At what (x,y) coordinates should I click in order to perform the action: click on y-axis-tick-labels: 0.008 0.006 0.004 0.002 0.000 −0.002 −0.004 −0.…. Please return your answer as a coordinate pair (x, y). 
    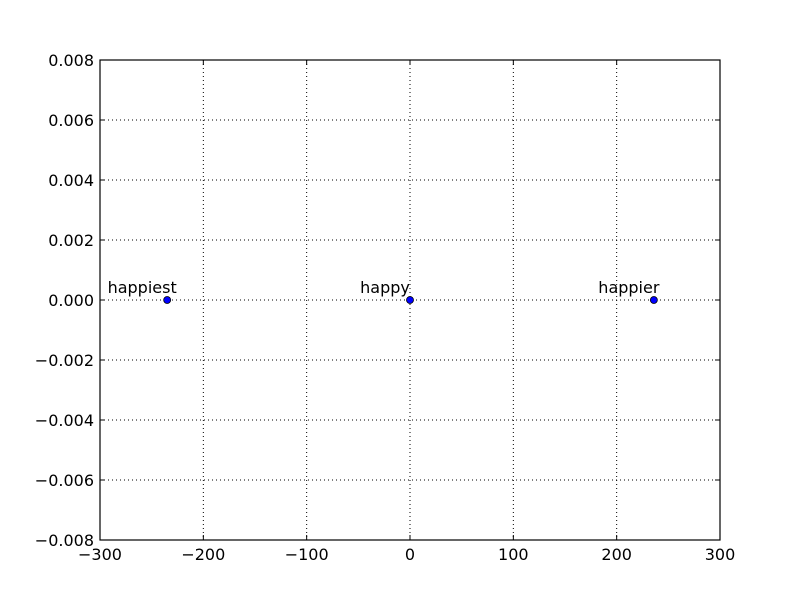
    Looking at the image, I should click on (64, 300).